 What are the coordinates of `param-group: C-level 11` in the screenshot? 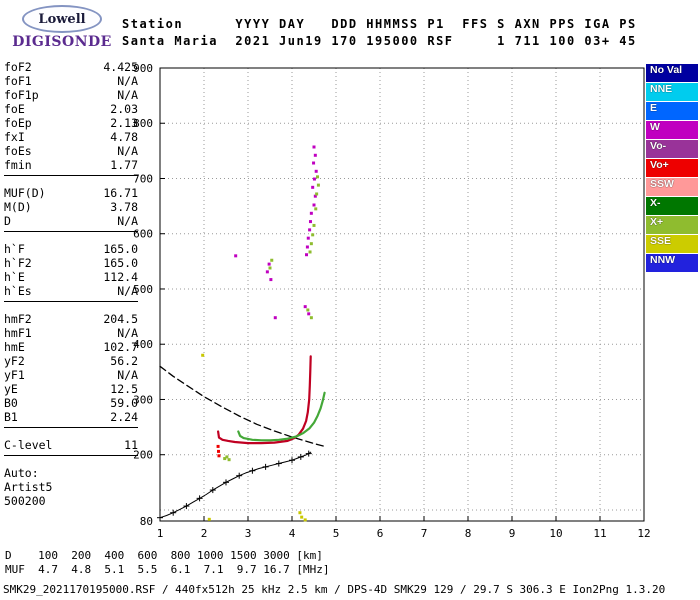 It's located at (71, 447).